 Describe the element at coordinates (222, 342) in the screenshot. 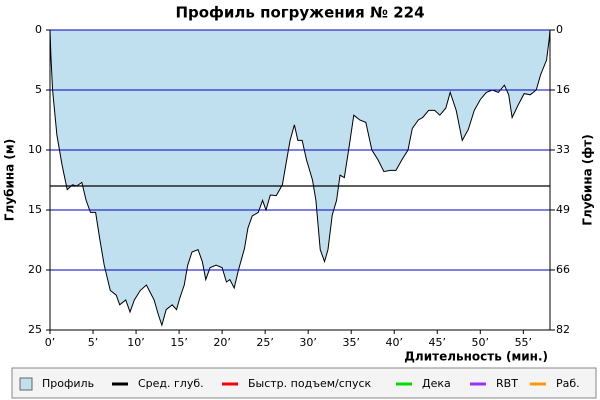

I see `x-tick-label: 20’` at that location.